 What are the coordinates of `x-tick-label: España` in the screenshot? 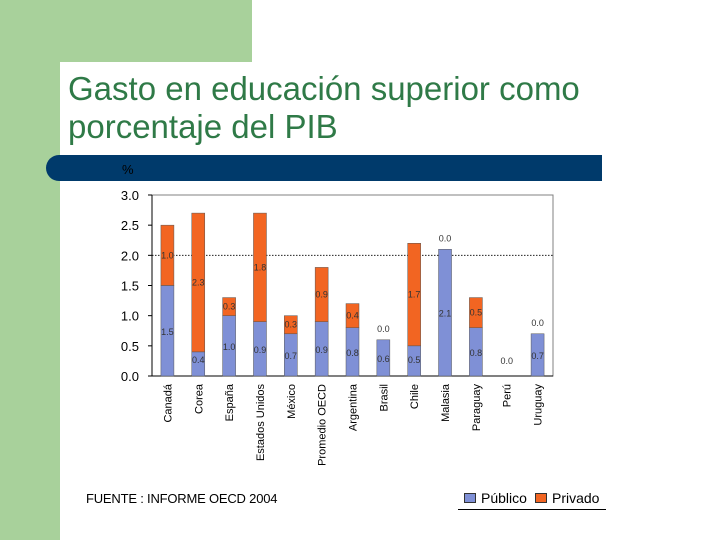 It's located at (230, 402).